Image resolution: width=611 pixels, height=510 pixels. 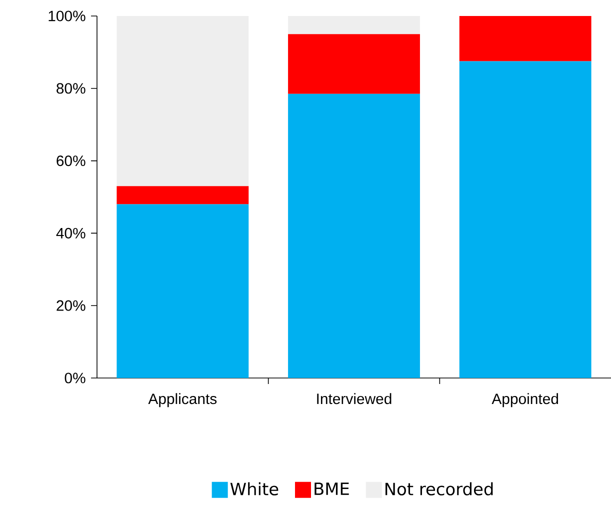 What do you see at coordinates (71, 161) in the screenshot?
I see `y-tick-label: 60%` at bounding box center [71, 161].